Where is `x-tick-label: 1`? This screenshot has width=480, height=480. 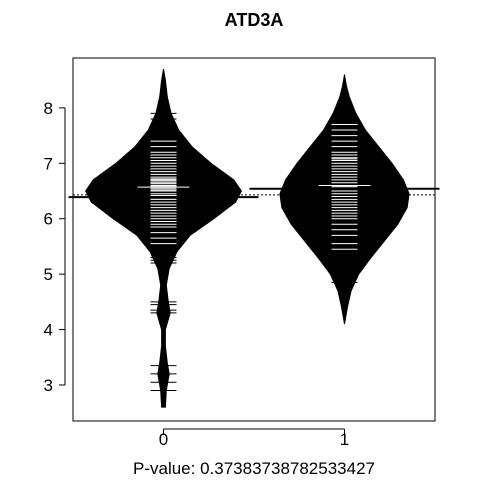
x-tick-label: 1 is located at coordinates (344, 439).